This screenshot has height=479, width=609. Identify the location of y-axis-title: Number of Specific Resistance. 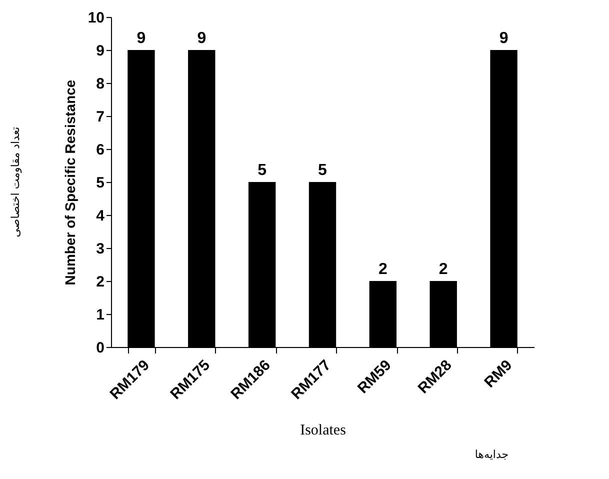
(70, 183).